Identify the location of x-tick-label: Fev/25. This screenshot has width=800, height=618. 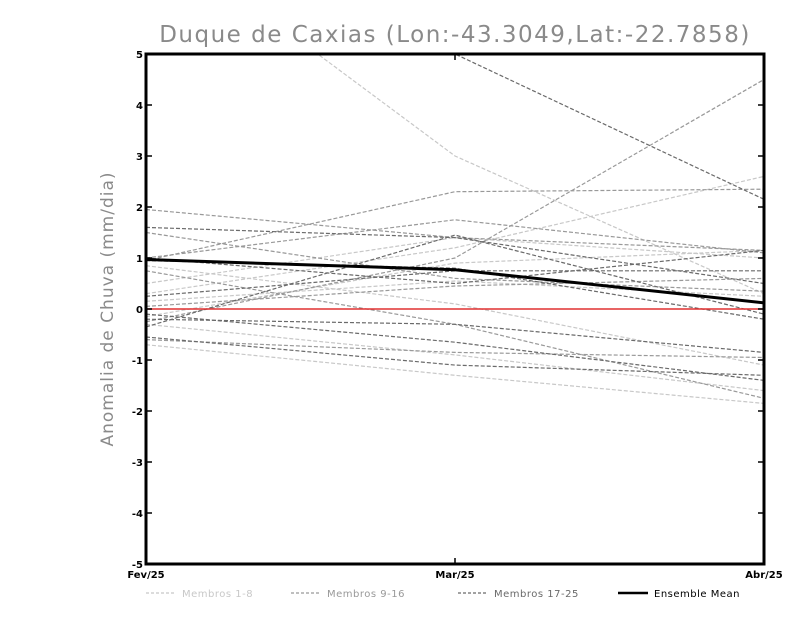
(145, 575).